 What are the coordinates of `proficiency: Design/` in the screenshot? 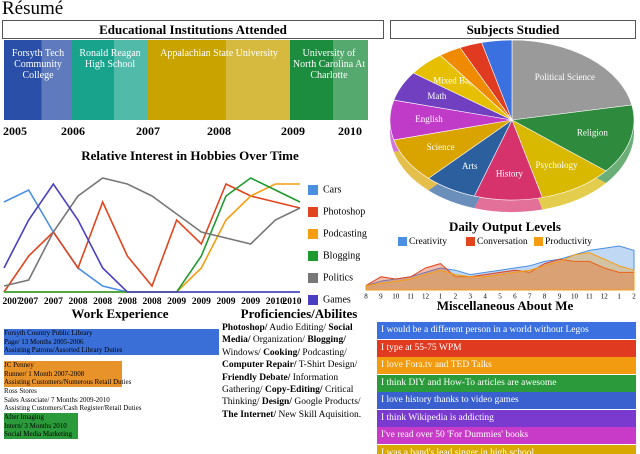 It's located at (276, 402).